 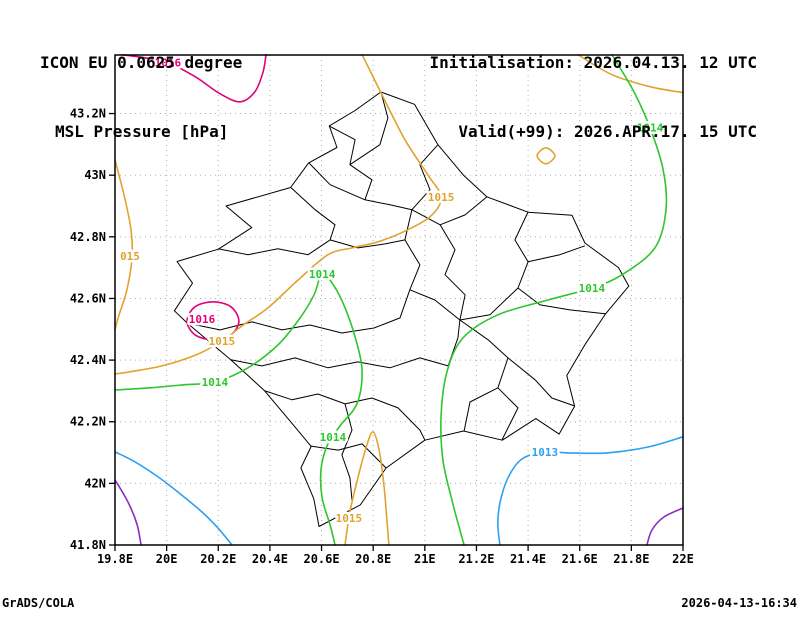 I want to click on header-left: ICON EU 0.0625 degree MSL Pressure [hPa], so click(x=141, y=97).